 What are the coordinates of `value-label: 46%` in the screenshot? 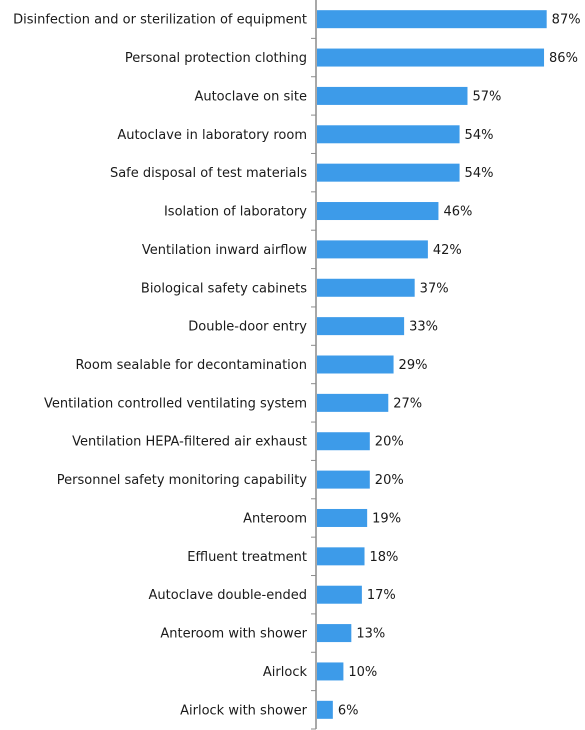 It's located at (457, 212).